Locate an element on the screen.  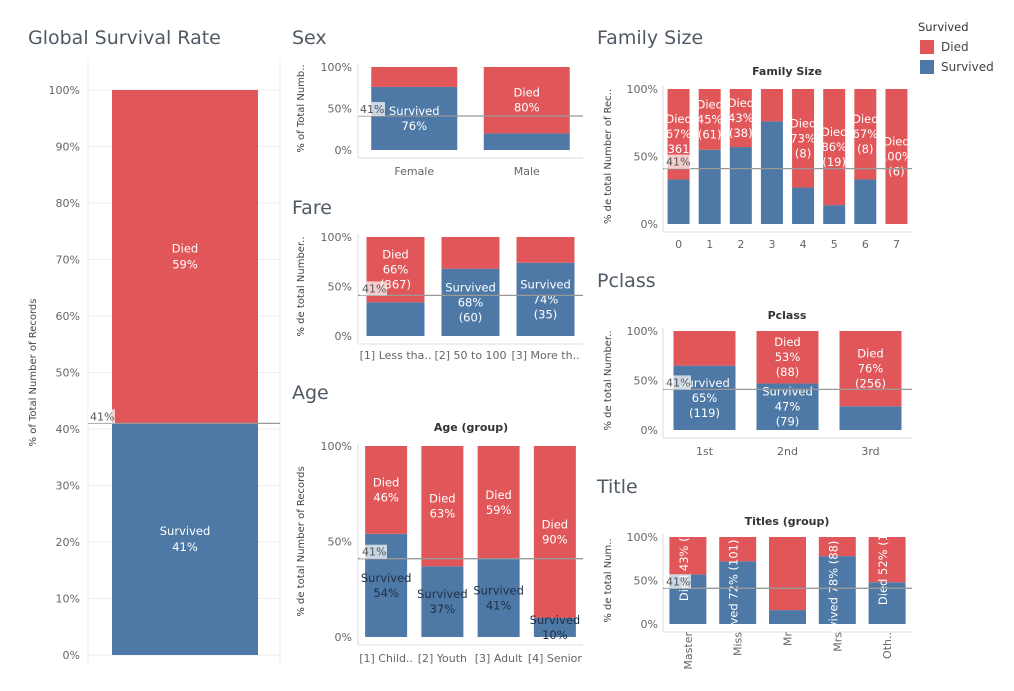
pclass-label-died: 53% is located at coordinates (788, 357).